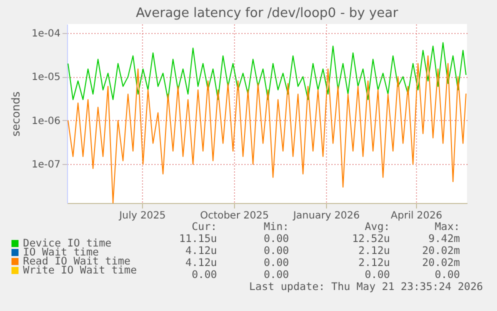 The image size is (497, 311). Describe the element at coordinates (46, 165) in the screenshot. I see `y-tick-label: 1e-07` at that location.